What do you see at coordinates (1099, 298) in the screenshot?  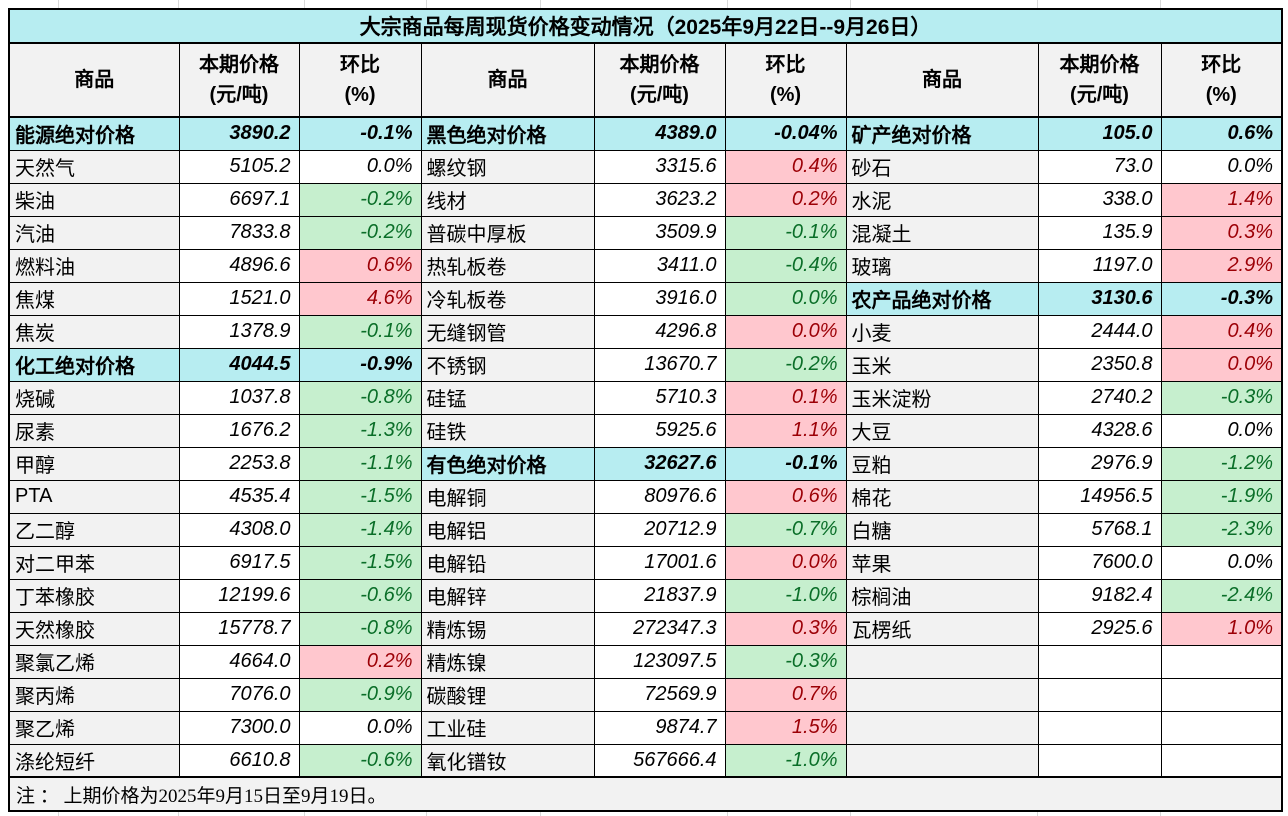 I see `price-cell: 3130.6` at bounding box center [1099, 298].